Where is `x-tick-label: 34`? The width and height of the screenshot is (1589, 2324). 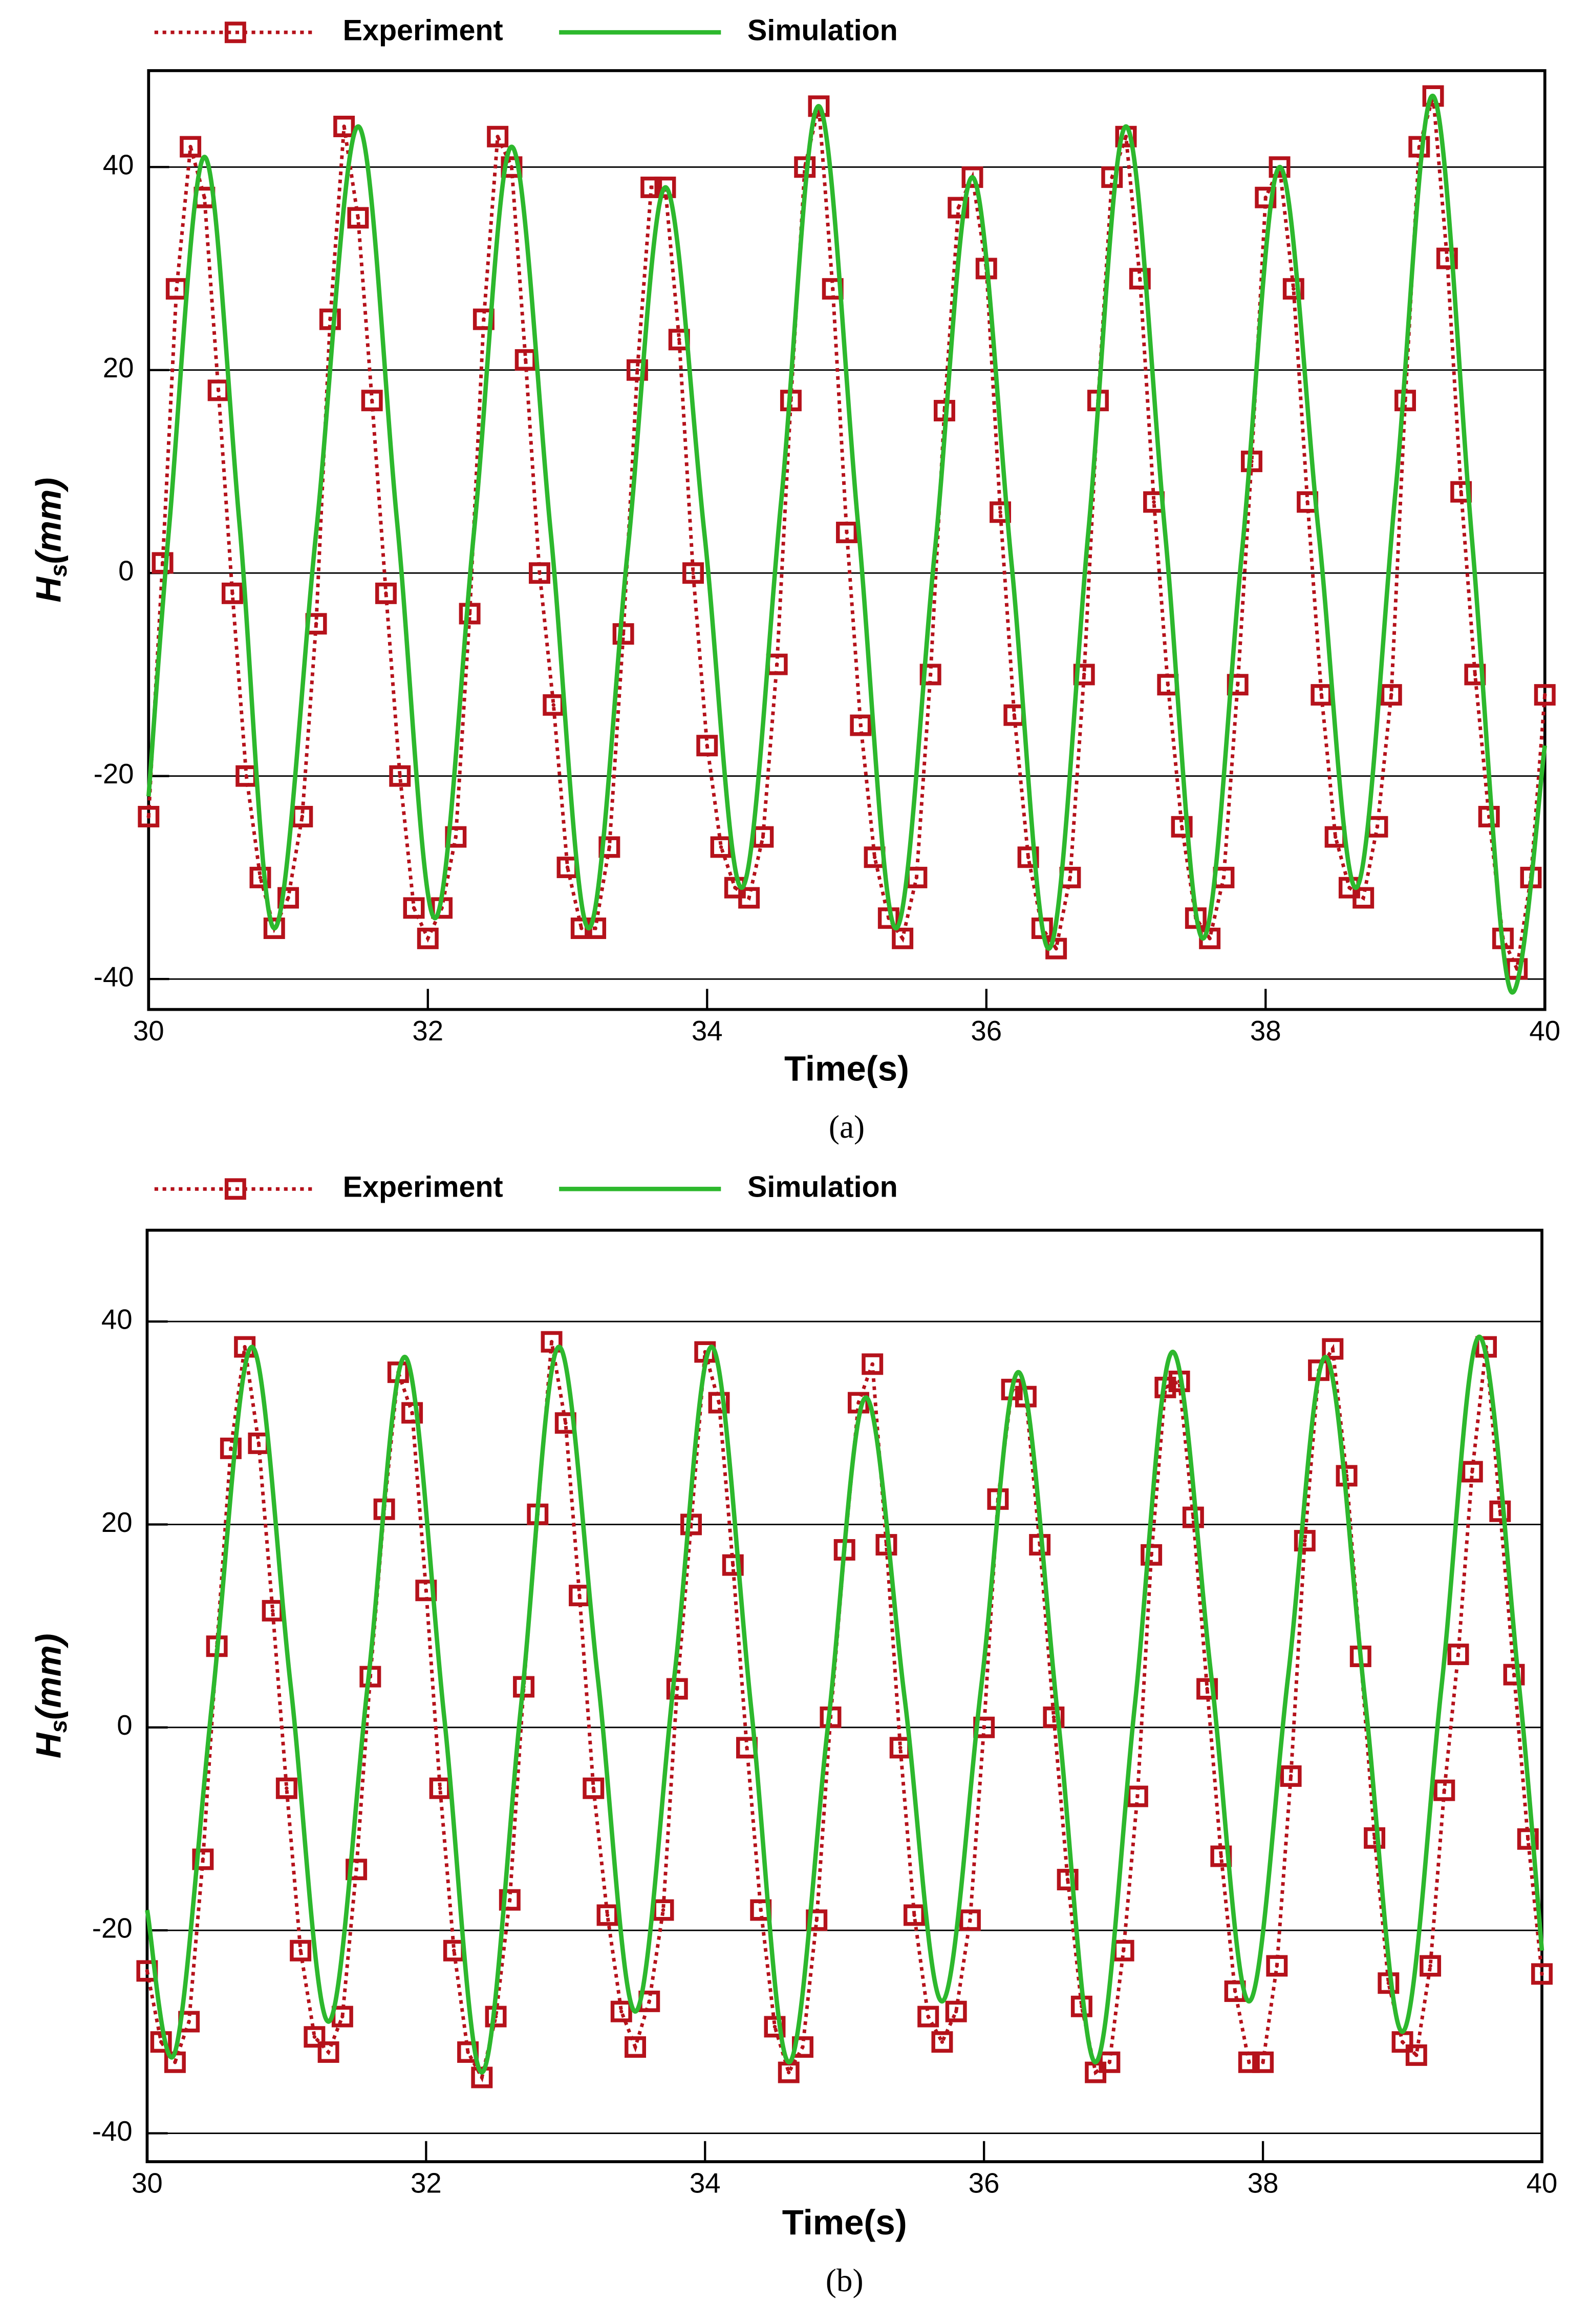
x-tick-label: 34 is located at coordinates (705, 2183).